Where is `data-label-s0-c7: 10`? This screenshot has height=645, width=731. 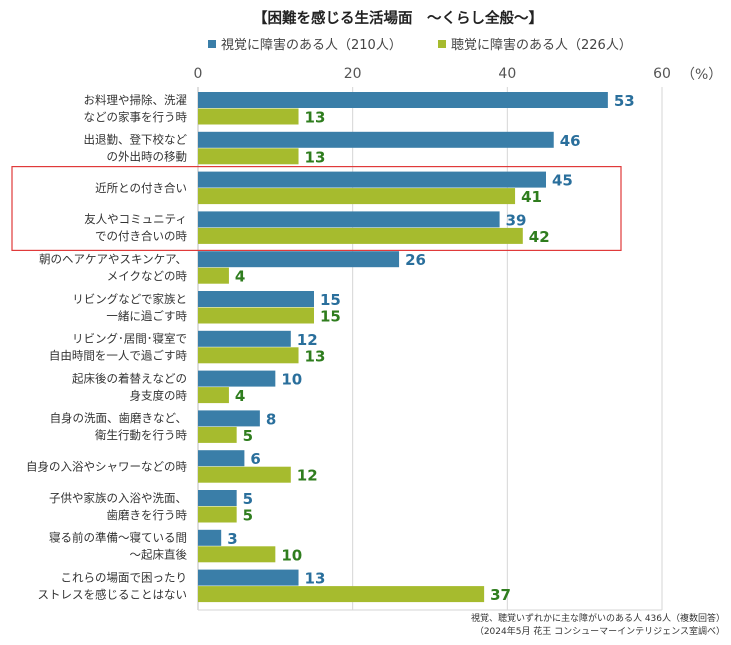 data-label-s0-c7: 10 is located at coordinates (291, 380).